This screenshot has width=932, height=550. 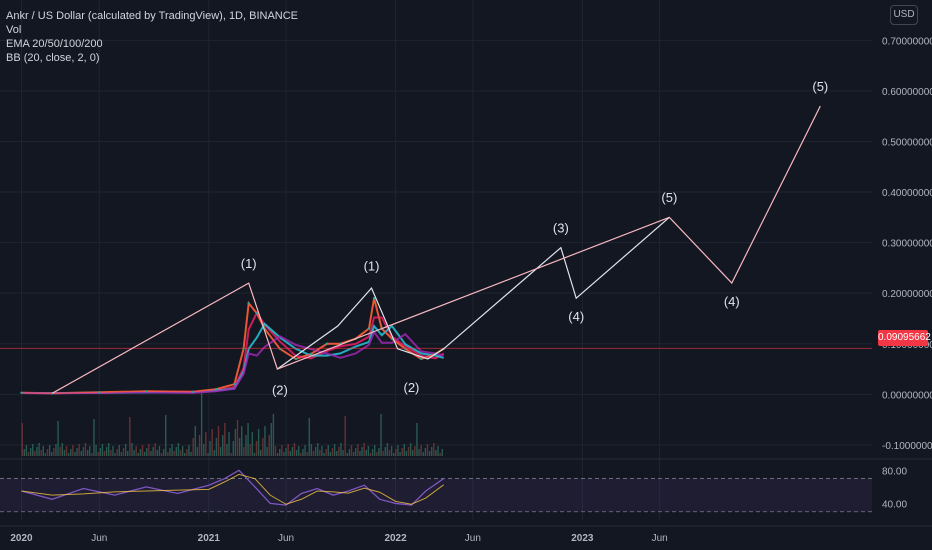 I want to click on legend-bollinger: BB (20, close, 2, 0), so click(x=53, y=58).